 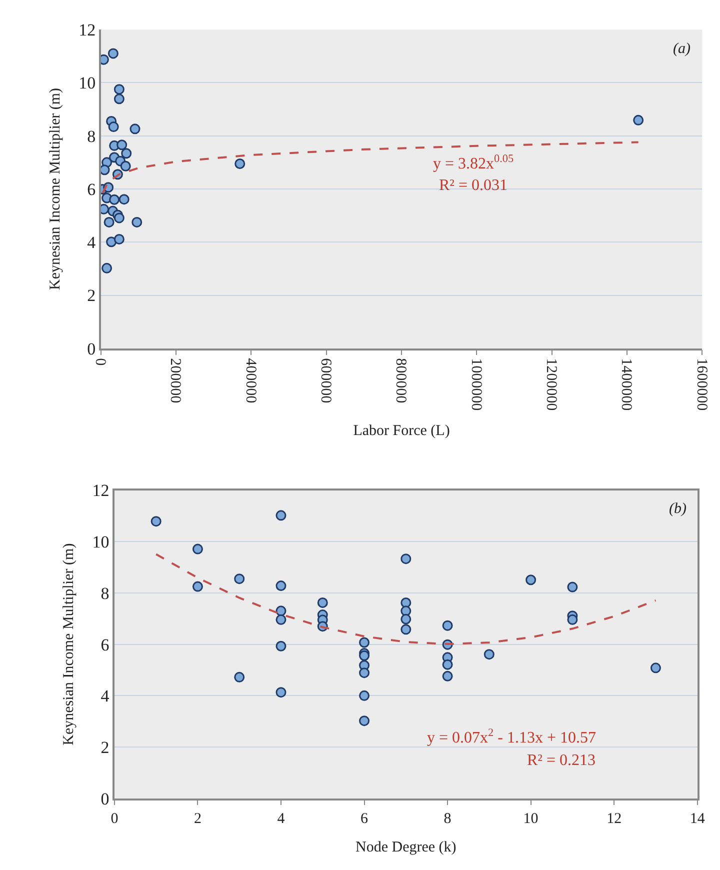 I want to click on annotation: R² = 0.031, so click(x=473, y=185).